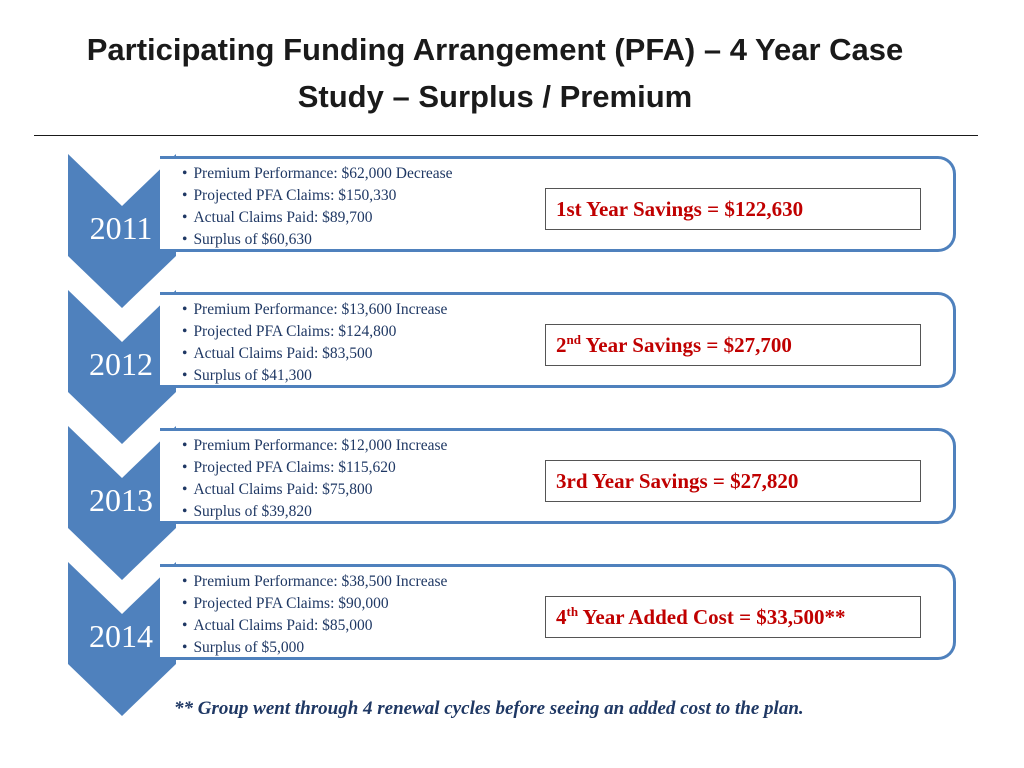 The width and height of the screenshot is (1024, 768). I want to click on savings-text: Year Savings = $122,630, so click(692, 209).